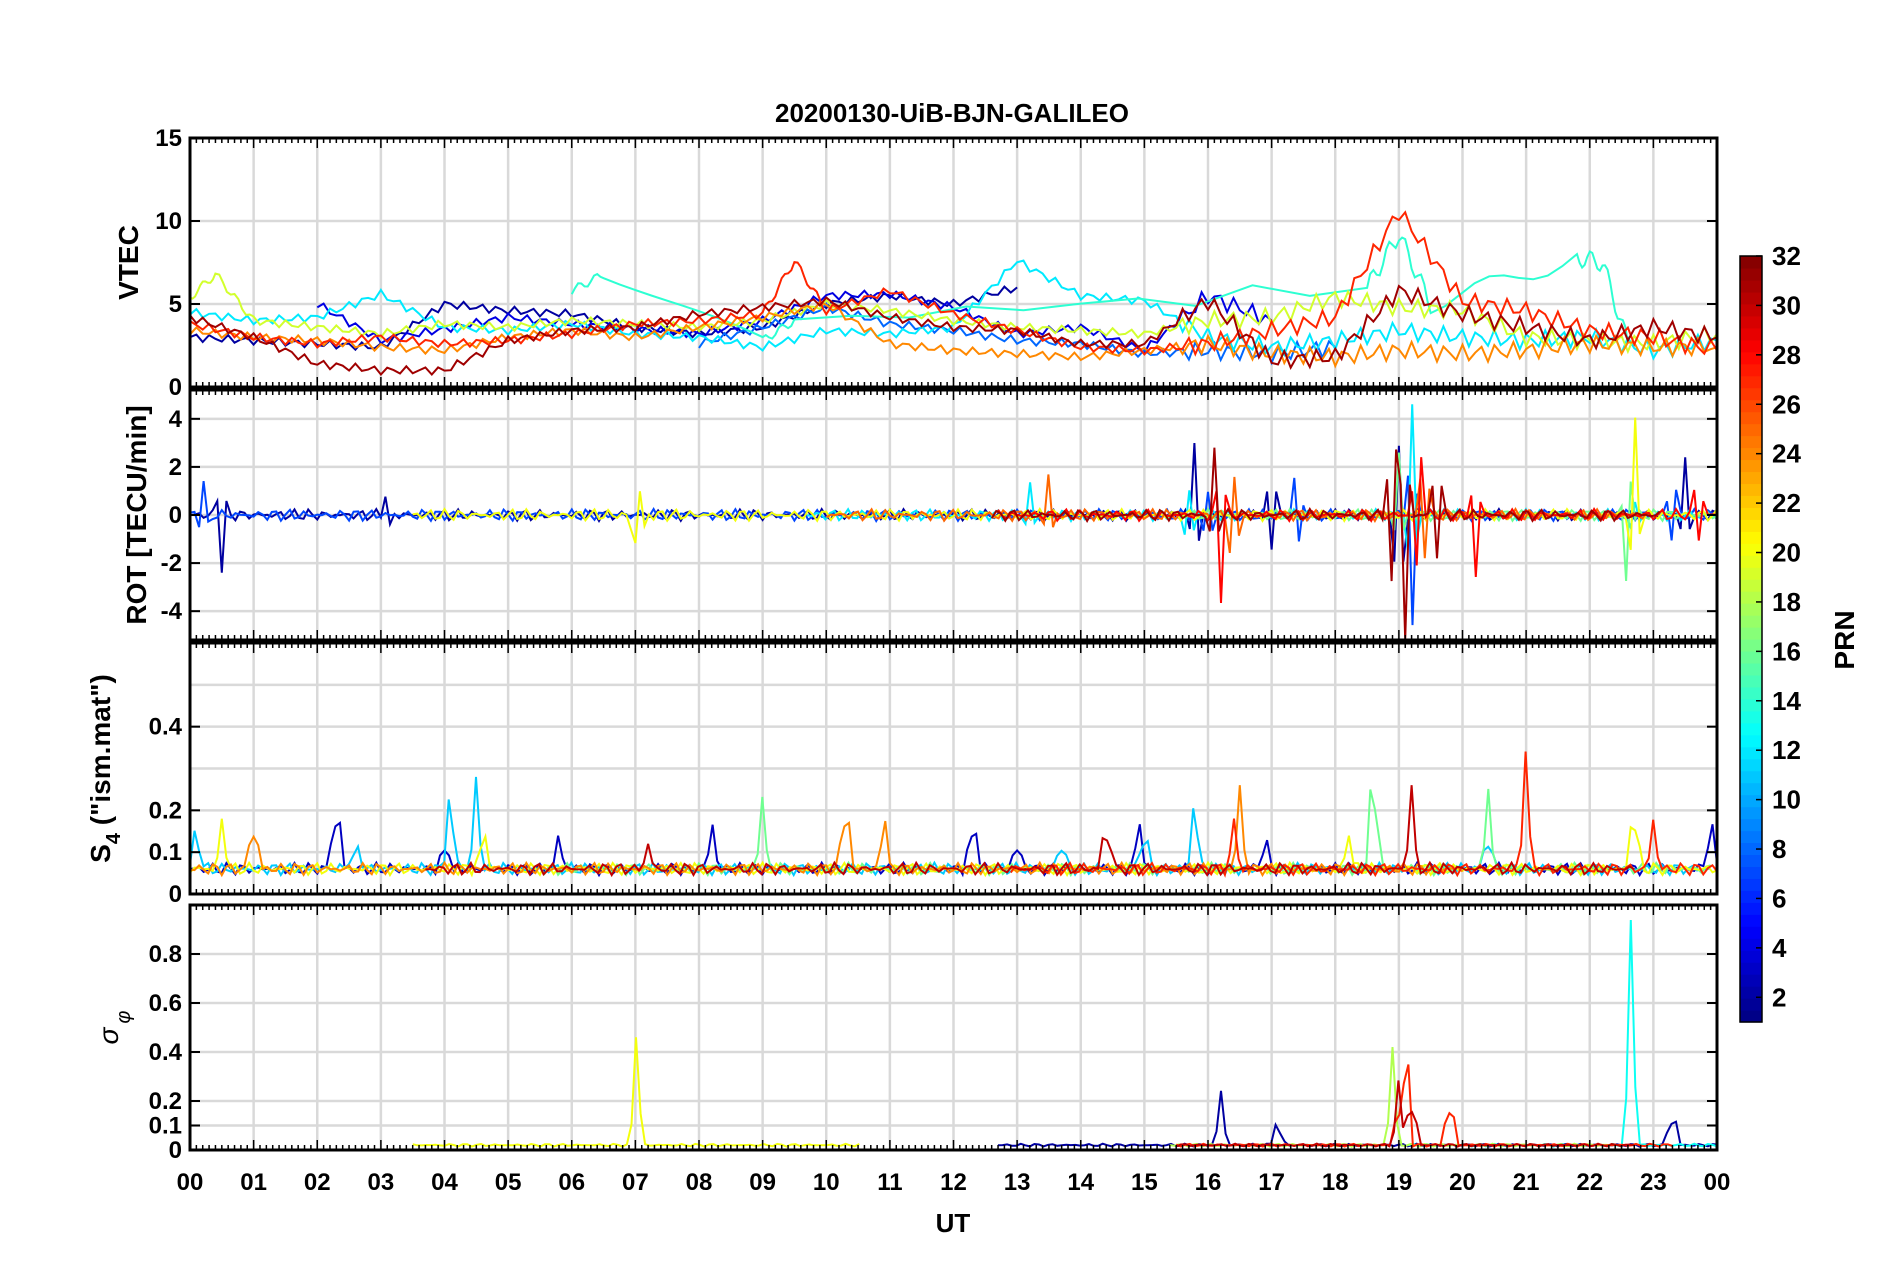 Image resolution: width=1902 pixels, height=1277 pixels. What do you see at coordinates (175, 387) in the screenshot?
I see `ytick-label-vtec: 0` at bounding box center [175, 387].